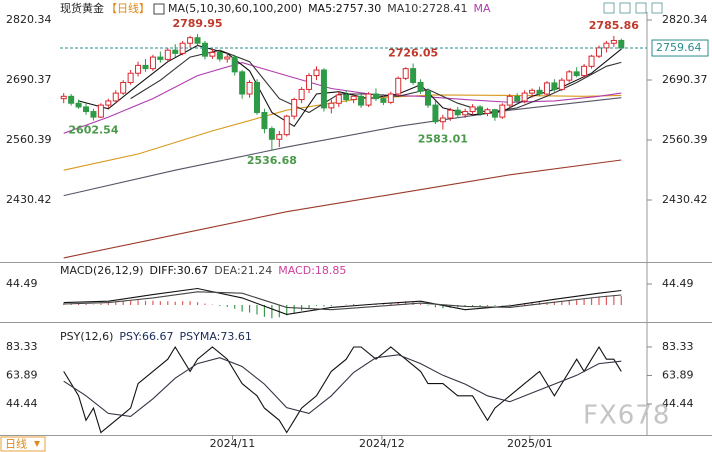 This screenshot has height=452, width=712. Describe the element at coordinates (128, 8) in the screenshot. I see `period: 【日线】` at that location.